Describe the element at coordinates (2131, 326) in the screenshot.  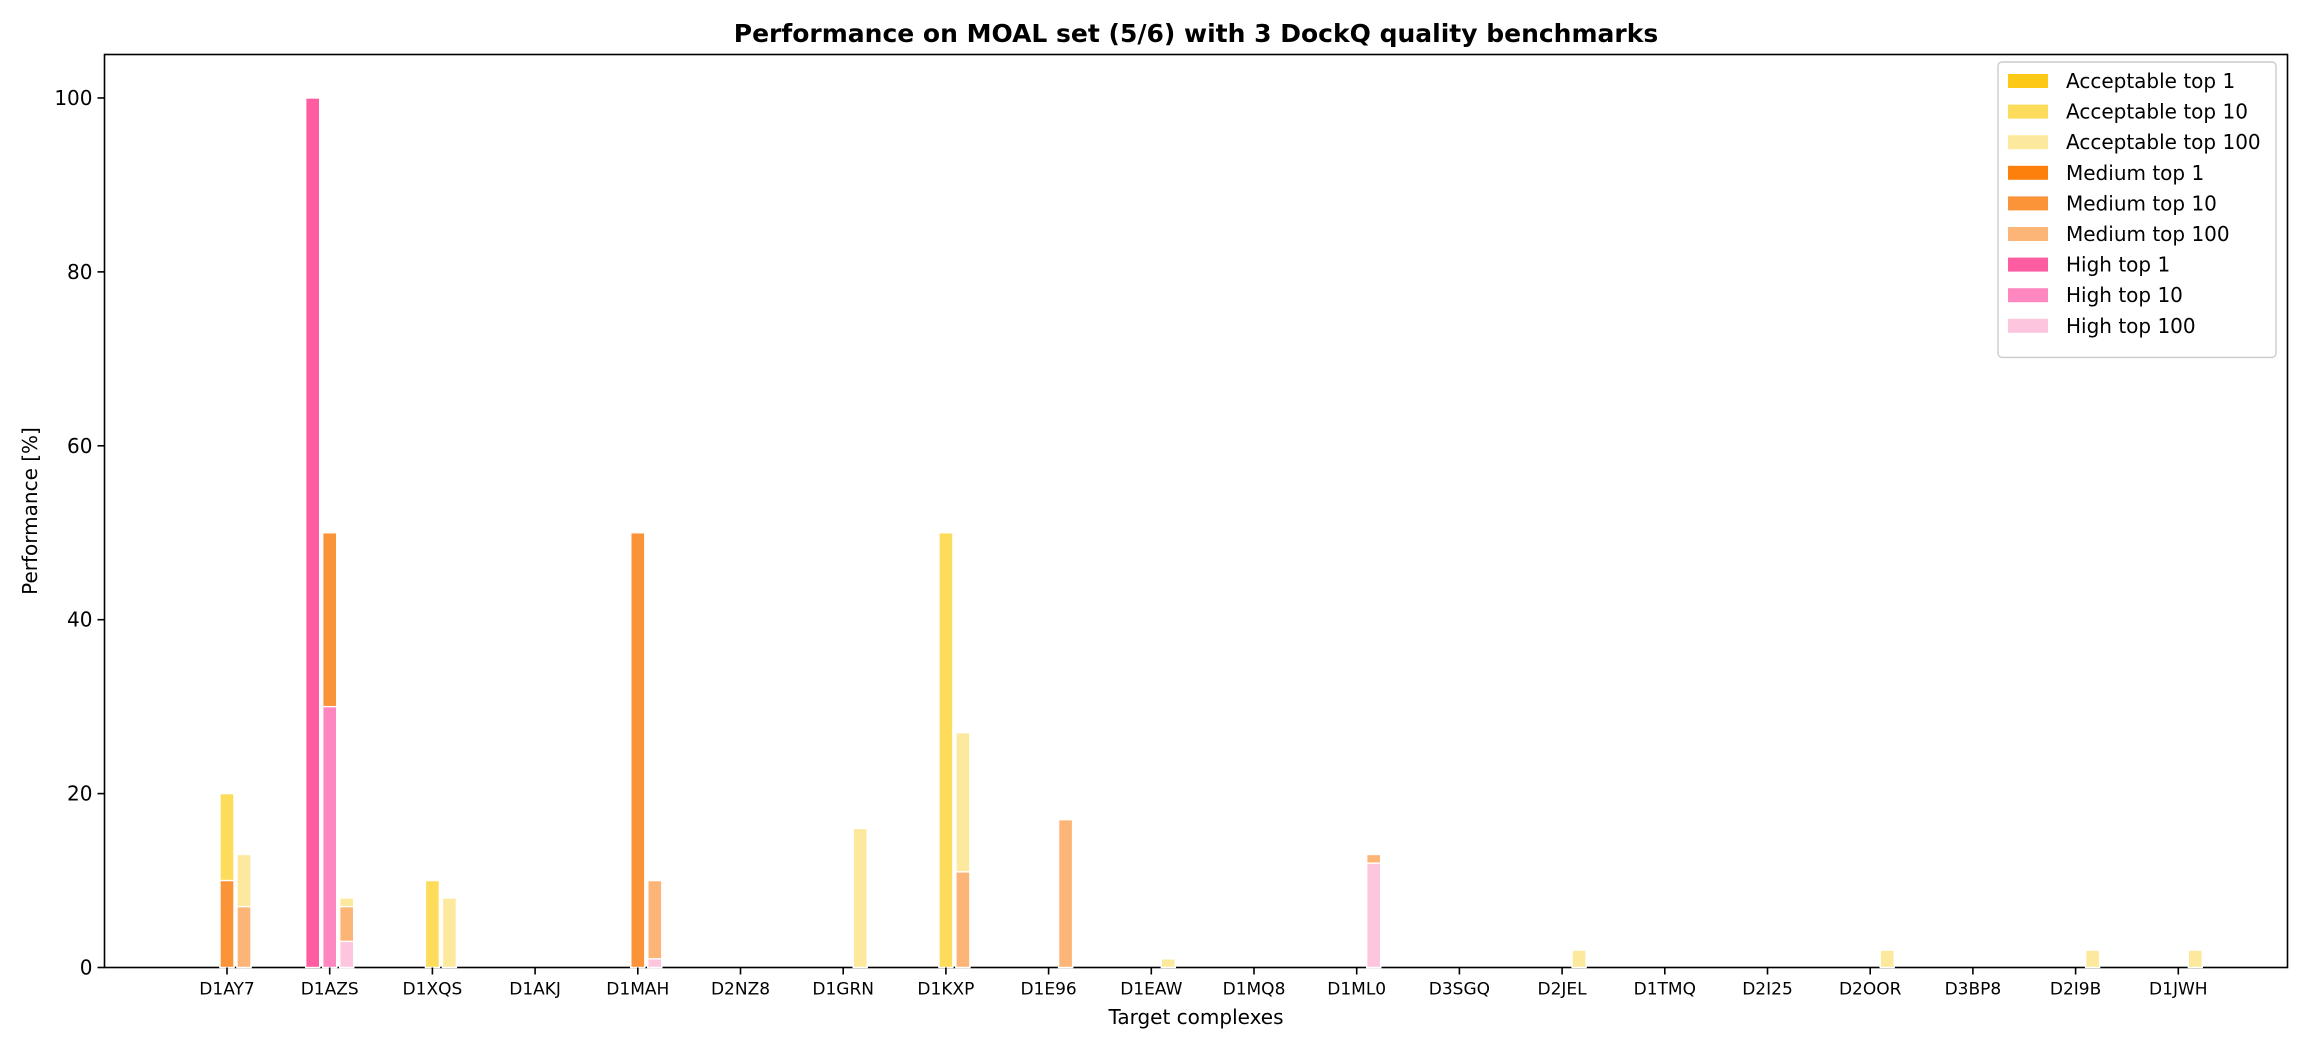
I see `legend-label-high-top-100: High top 100` at that location.